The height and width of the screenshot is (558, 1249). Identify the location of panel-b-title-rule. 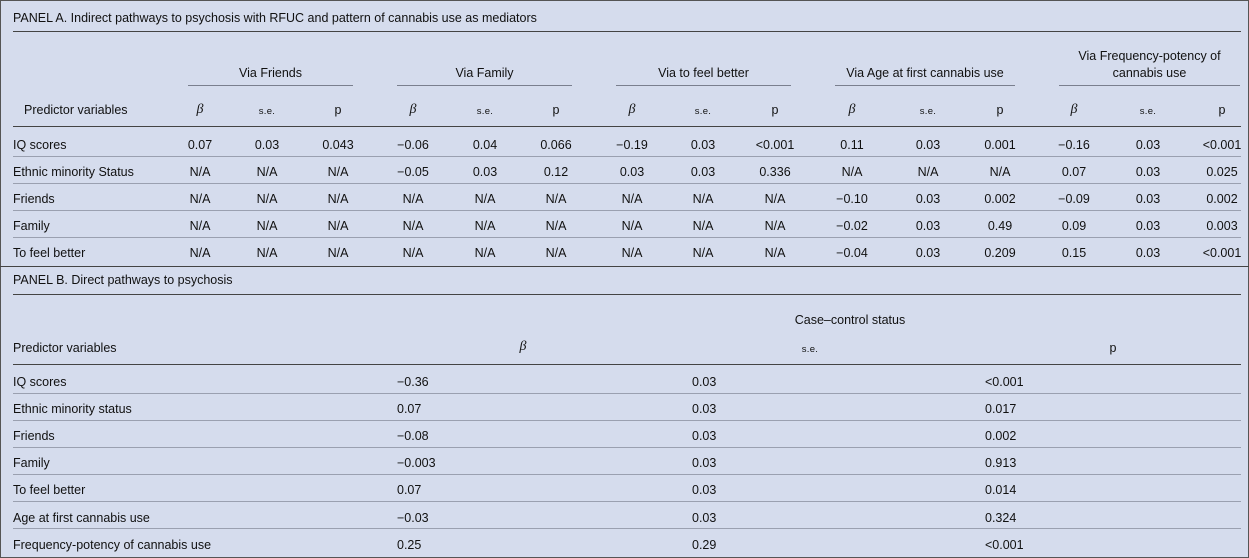
(627, 294).